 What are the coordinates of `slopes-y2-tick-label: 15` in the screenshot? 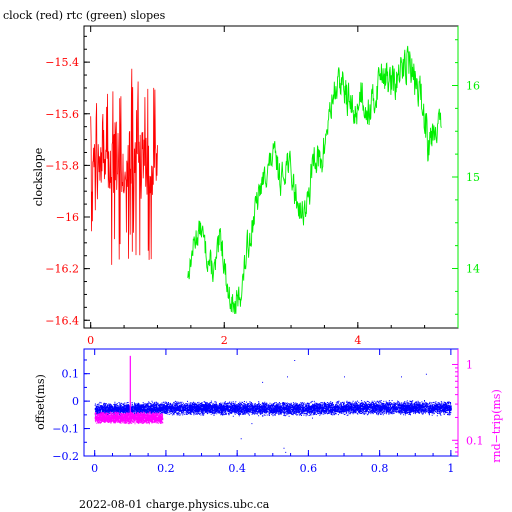 It's located at (473, 177).